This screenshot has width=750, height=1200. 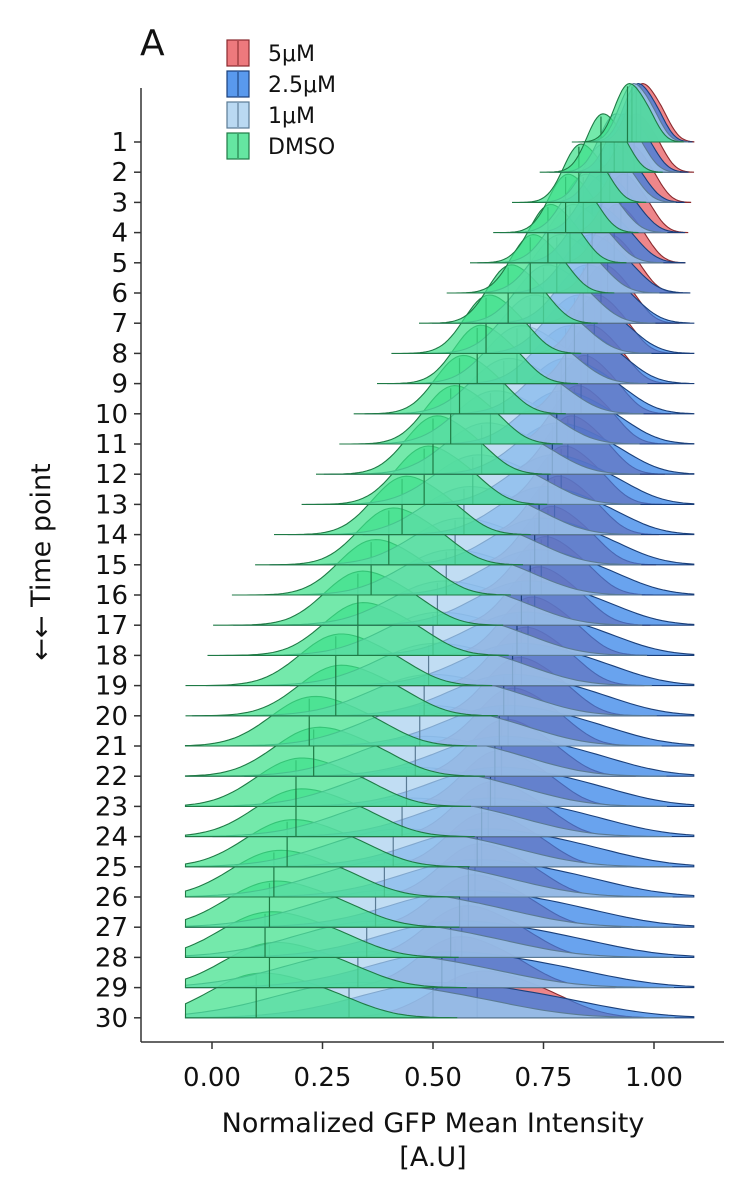 What do you see at coordinates (323, 1078) in the screenshot?
I see `x-tick-label: 0.25` at bounding box center [323, 1078].